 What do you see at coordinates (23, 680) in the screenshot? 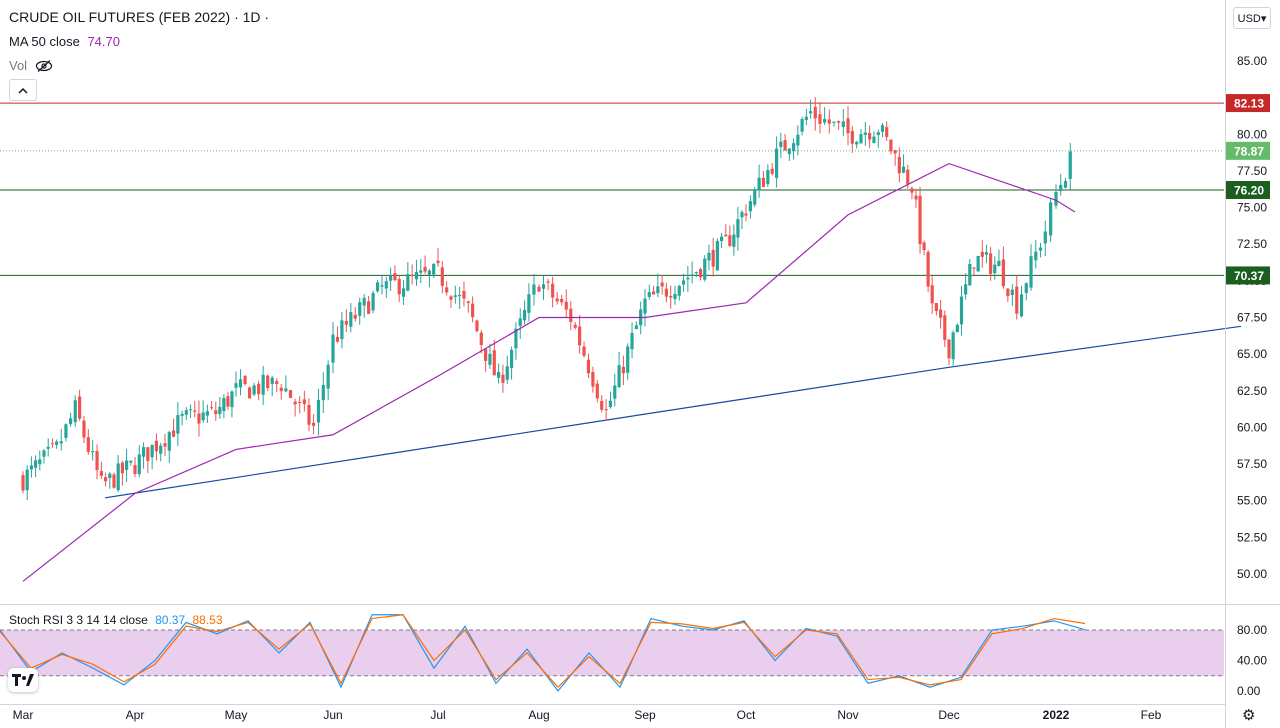
I see `tradingview-logo` at bounding box center [23, 680].